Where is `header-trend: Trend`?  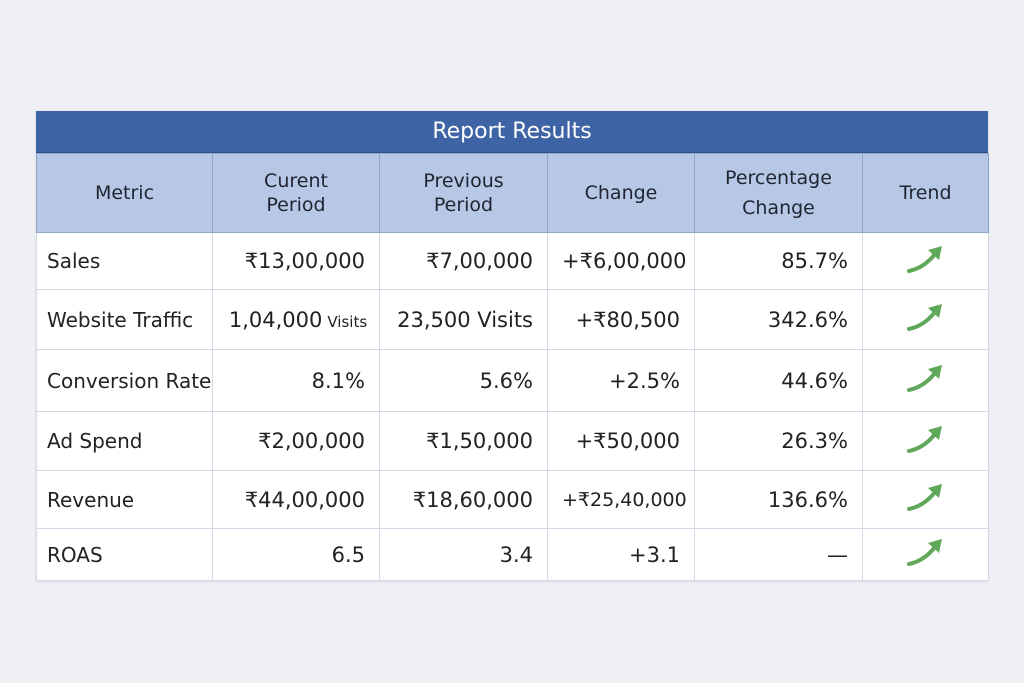 header-trend: Trend is located at coordinates (925, 193).